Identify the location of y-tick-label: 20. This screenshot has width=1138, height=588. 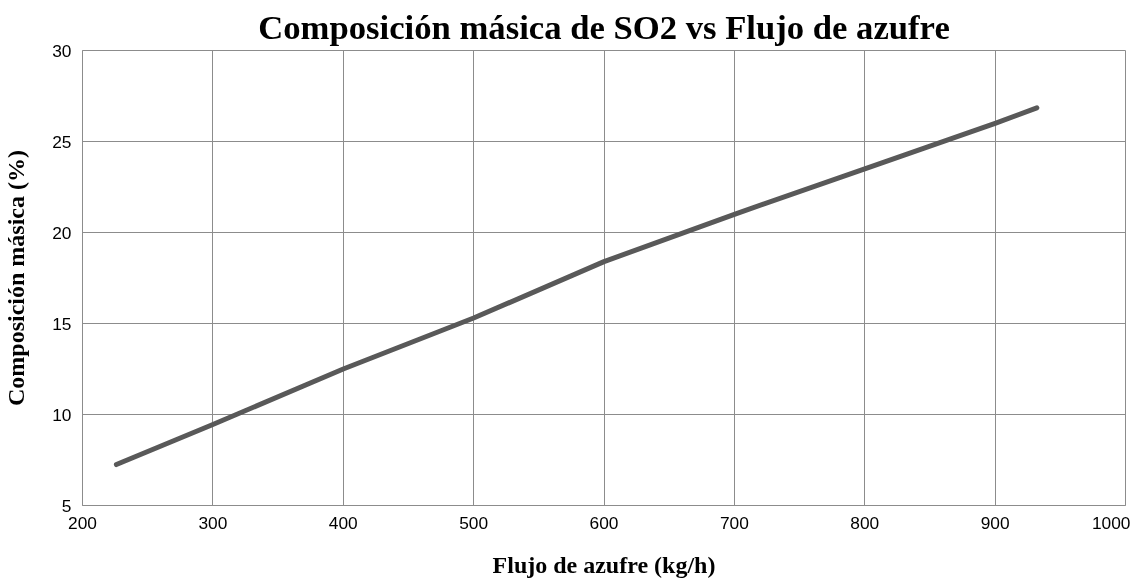
(62, 232).